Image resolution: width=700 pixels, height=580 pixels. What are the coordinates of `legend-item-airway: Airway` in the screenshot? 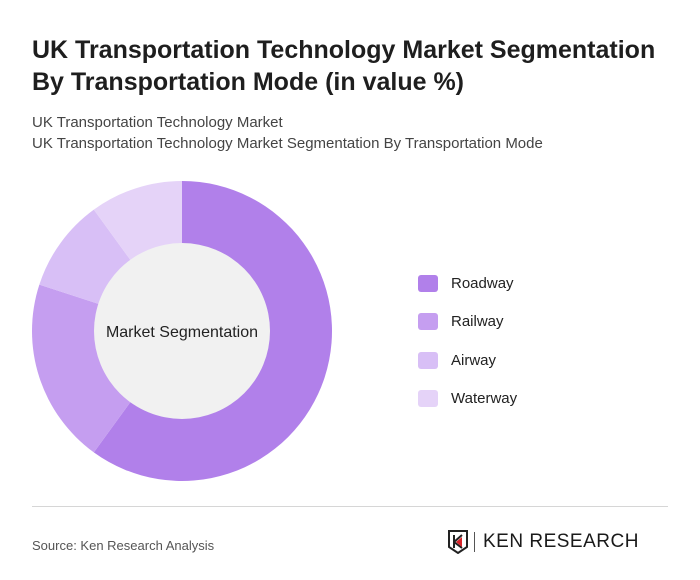 It's located at (467, 360).